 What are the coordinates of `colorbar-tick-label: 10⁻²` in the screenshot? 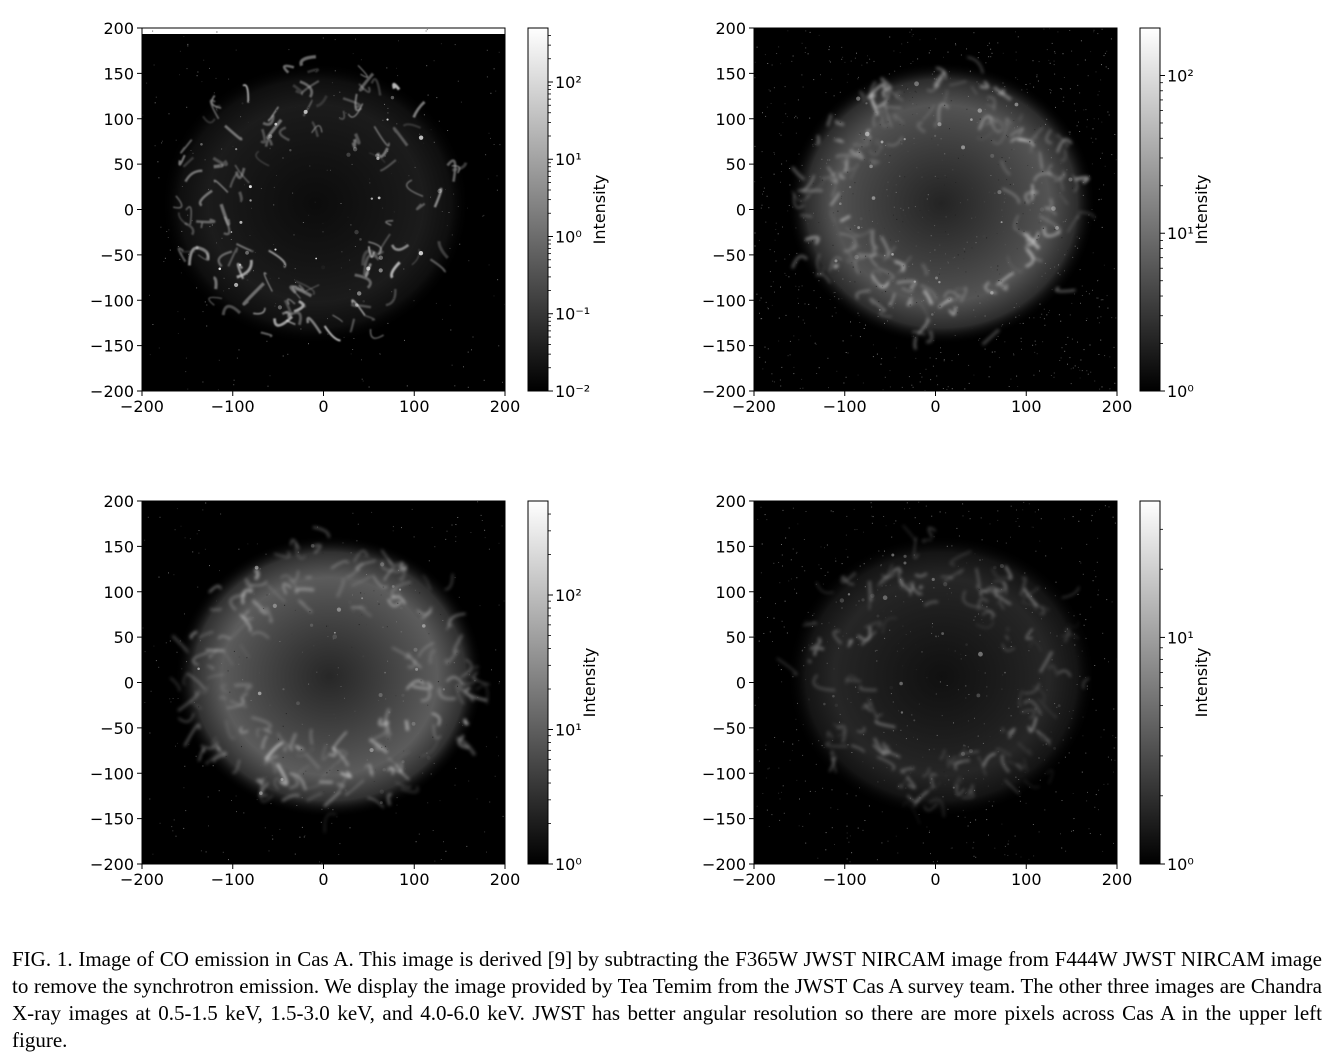 It's located at (572, 391).